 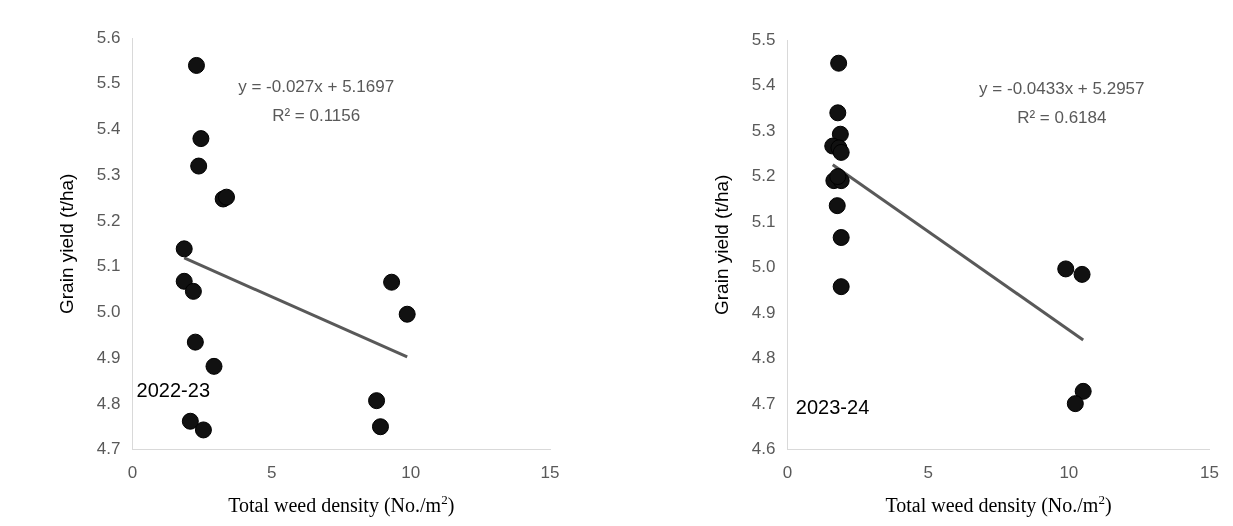 I want to click on annotation: y = -0.027x + 5.1697, so click(x=316, y=87).